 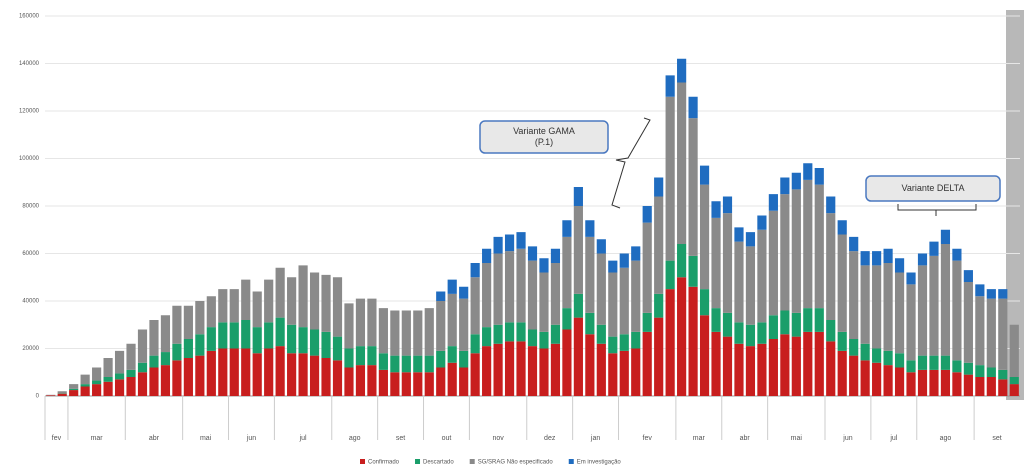 I want to click on month-label: jul, so click(x=893, y=438).